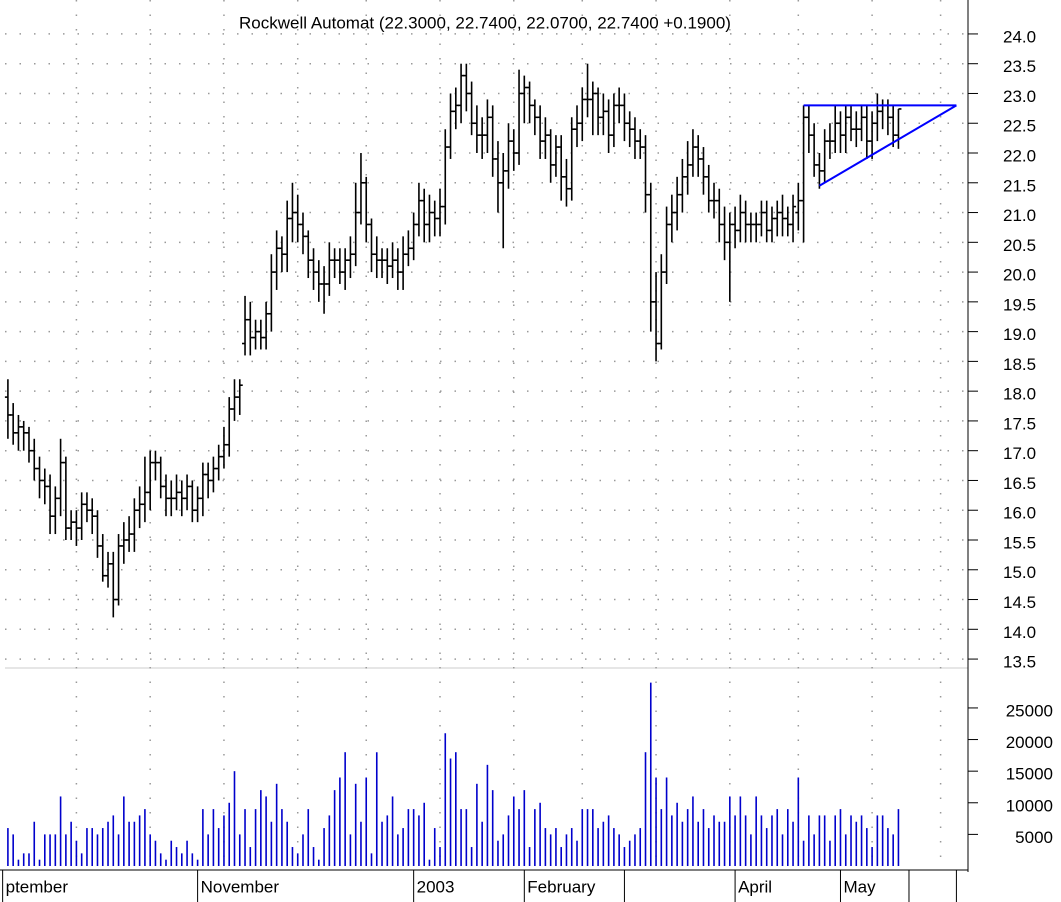 This screenshot has height=902, width=1061. Describe the element at coordinates (1019, 334) in the screenshot. I see `y-tick-label: 19.0` at that location.